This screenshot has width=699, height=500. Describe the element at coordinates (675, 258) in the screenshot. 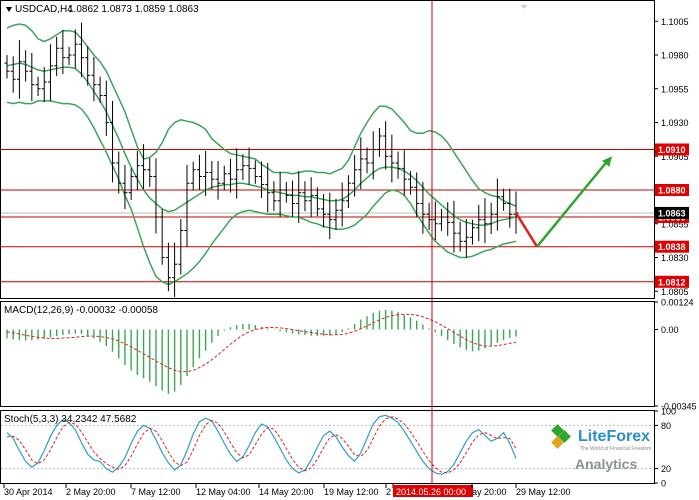

I see `price-y-tick-label: 1.0830` at that location.